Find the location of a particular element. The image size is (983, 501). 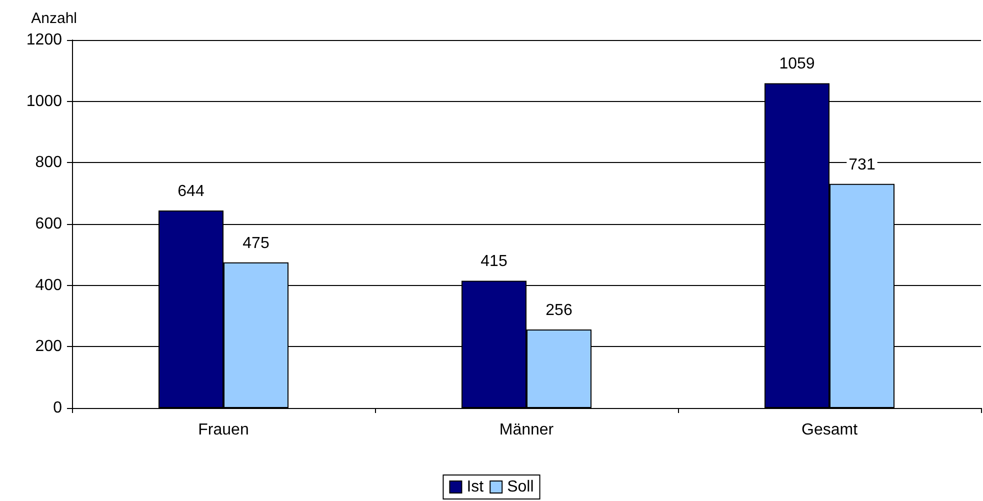

data-label: 644 is located at coordinates (191, 191).